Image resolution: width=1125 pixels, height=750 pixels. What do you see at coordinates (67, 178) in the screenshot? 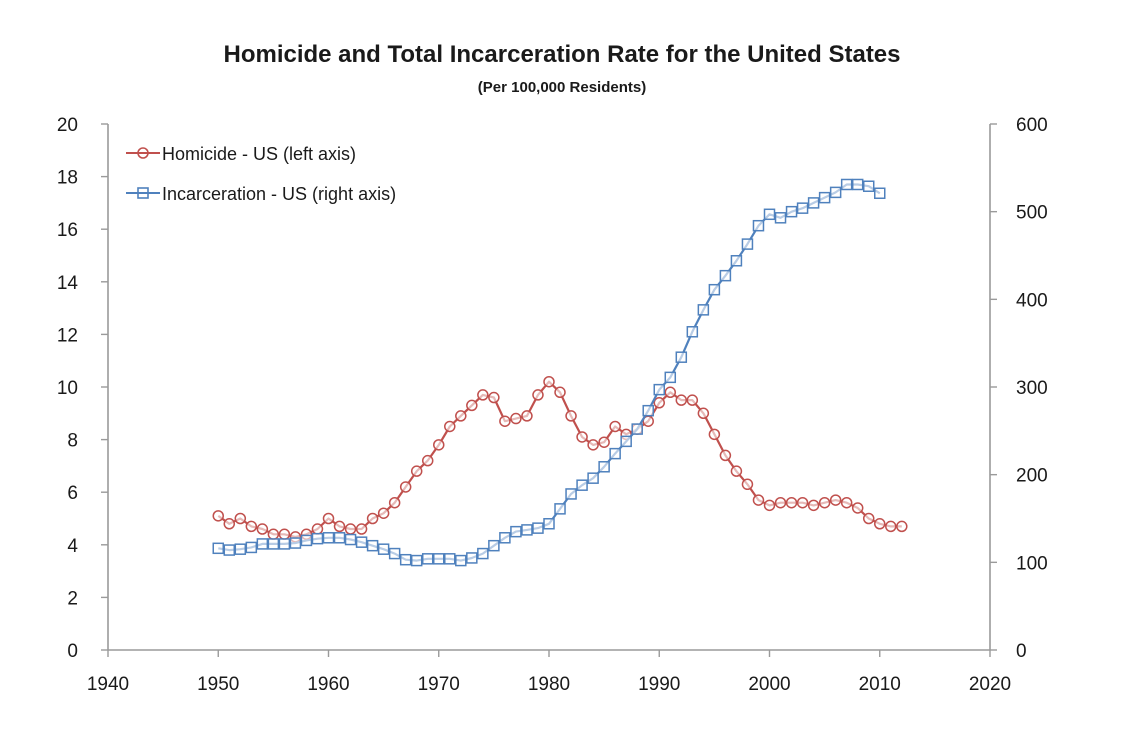
I see `y-left-tick-label: 18` at bounding box center [67, 178].